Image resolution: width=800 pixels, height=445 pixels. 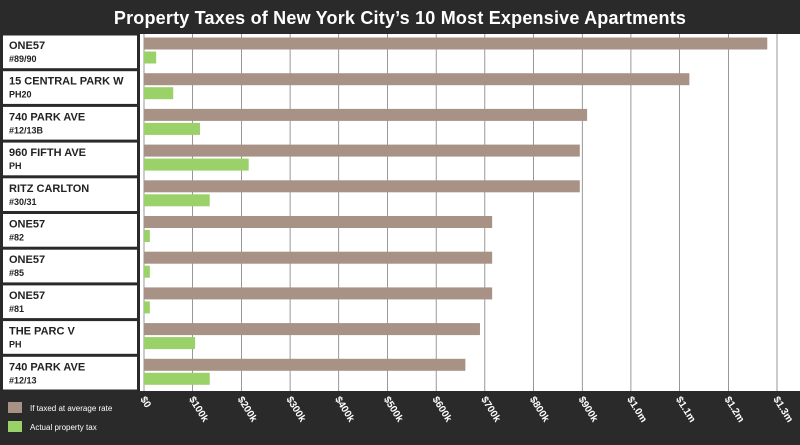 What do you see at coordinates (247, 410) in the screenshot?
I see `x-tick-label: $200k` at bounding box center [247, 410].